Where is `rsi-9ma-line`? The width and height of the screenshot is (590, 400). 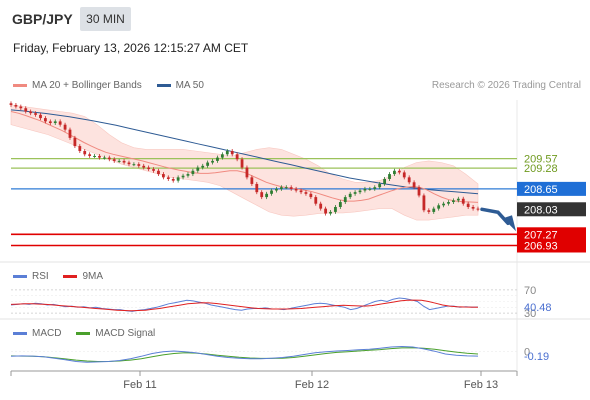 rsi-9ma-line is located at coordinates (244, 305).